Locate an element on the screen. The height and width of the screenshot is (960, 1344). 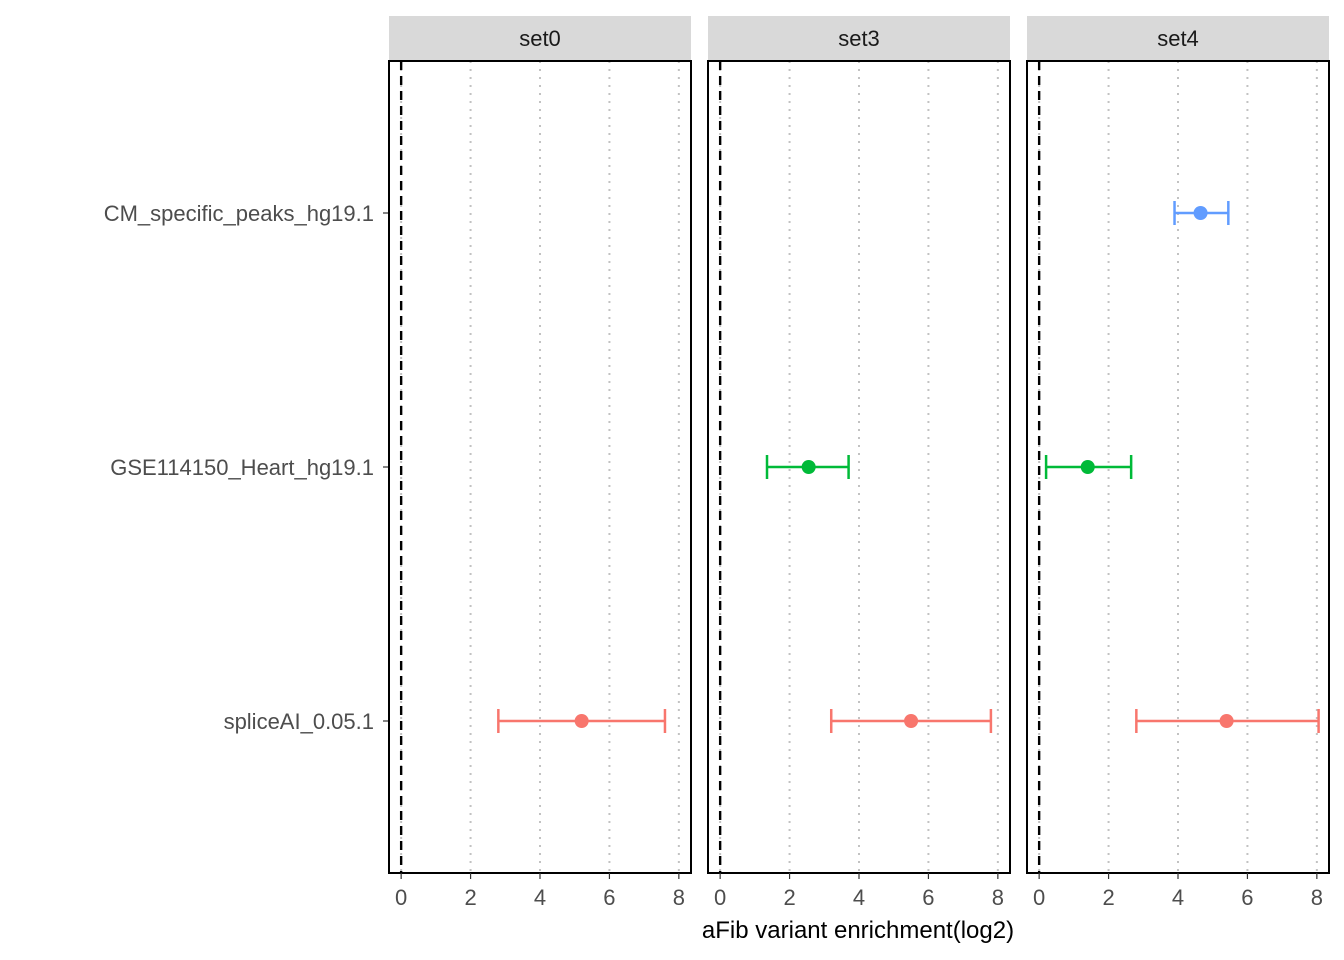
facet-strip-set3 is located at coordinates (859, 38).